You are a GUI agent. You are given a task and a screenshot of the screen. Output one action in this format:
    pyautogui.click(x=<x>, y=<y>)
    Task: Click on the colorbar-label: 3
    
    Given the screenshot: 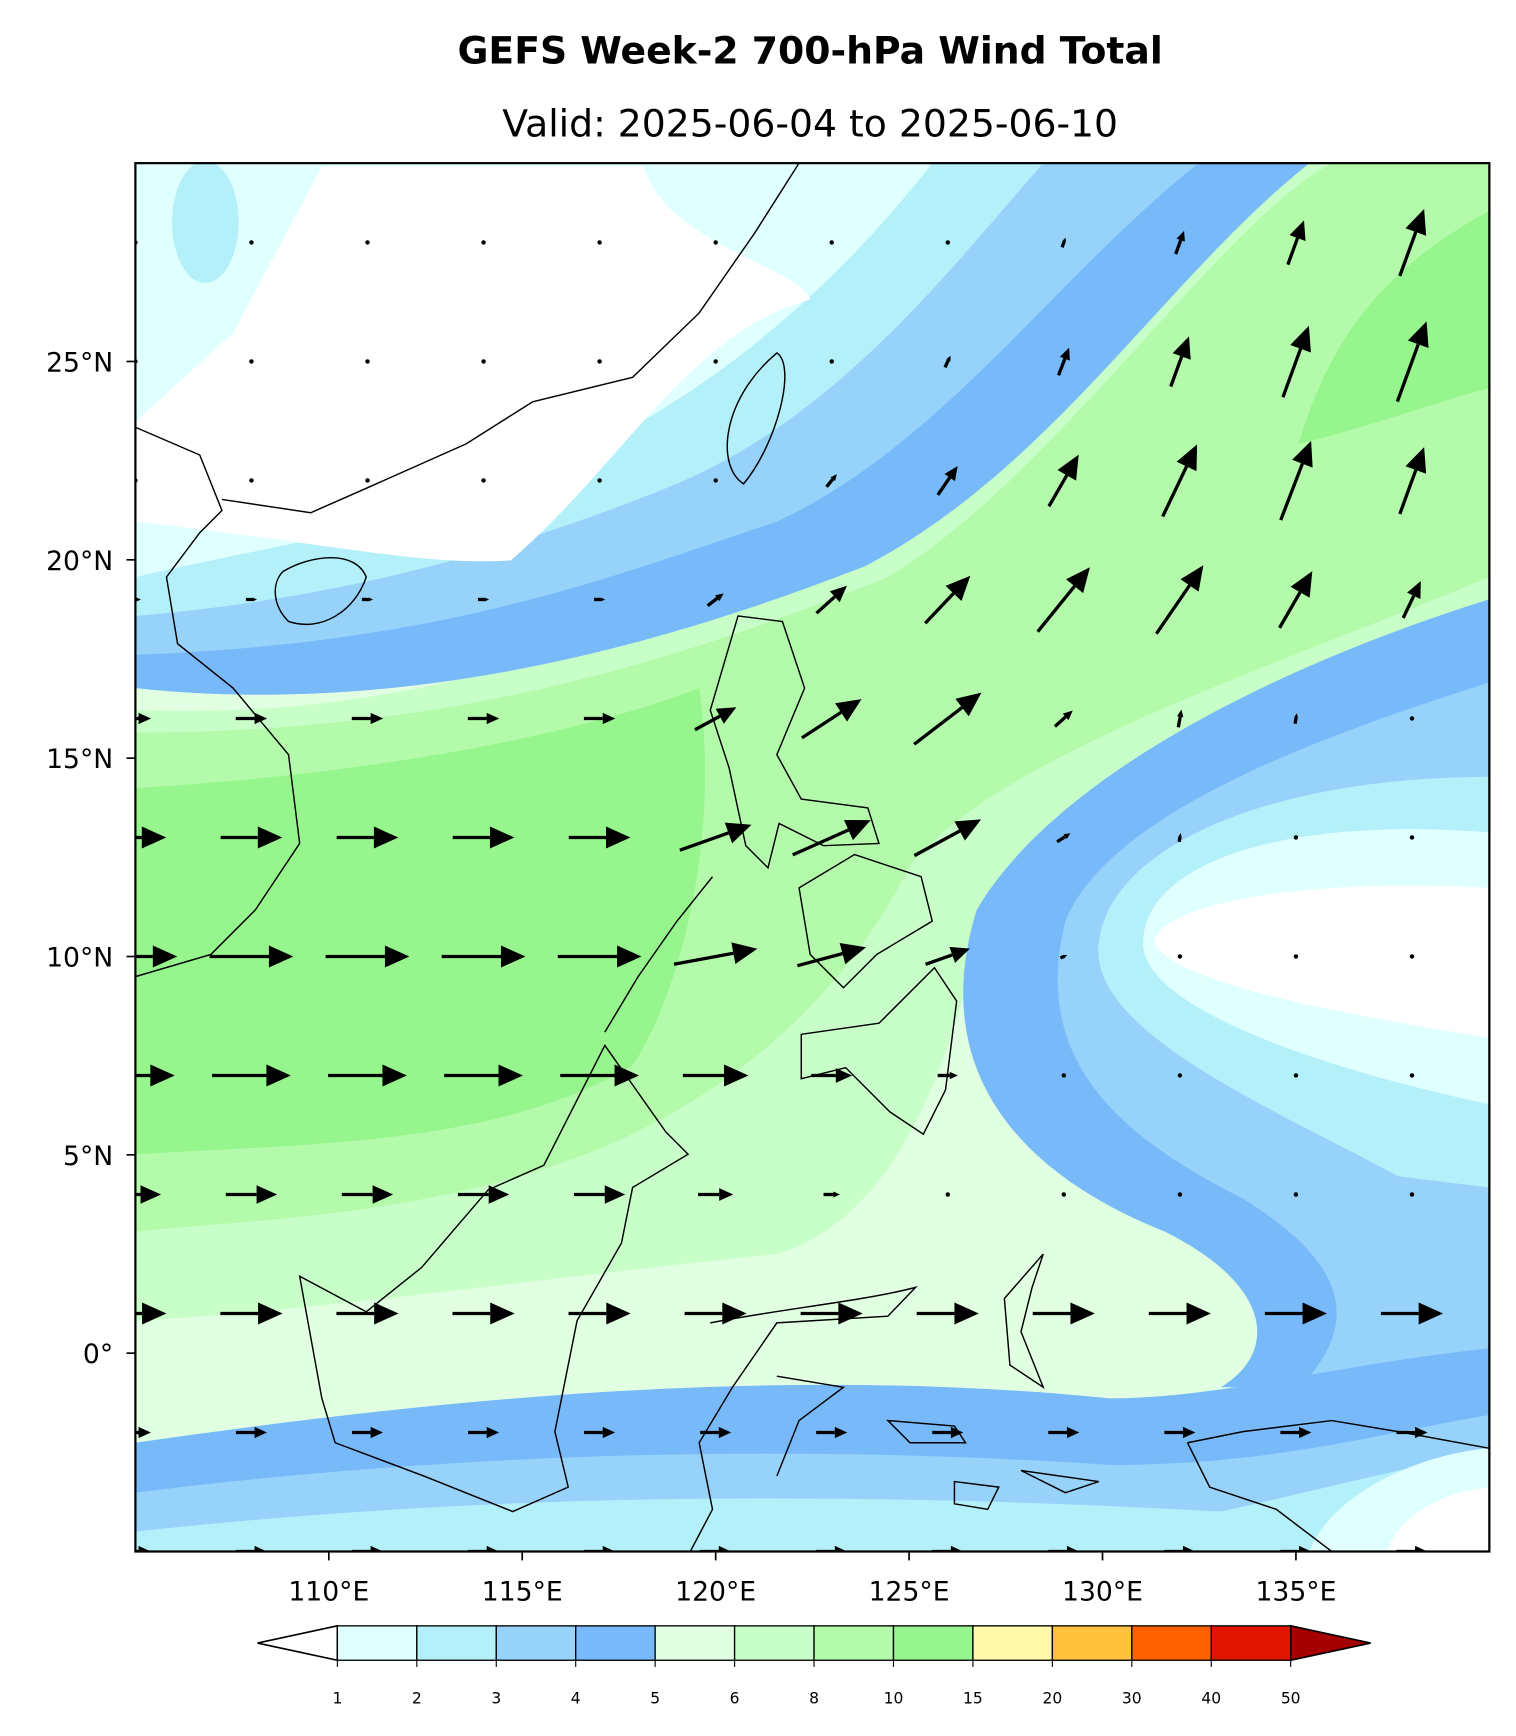 What is the action you would take?
    pyautogui.click(x=496, y=1699)
    